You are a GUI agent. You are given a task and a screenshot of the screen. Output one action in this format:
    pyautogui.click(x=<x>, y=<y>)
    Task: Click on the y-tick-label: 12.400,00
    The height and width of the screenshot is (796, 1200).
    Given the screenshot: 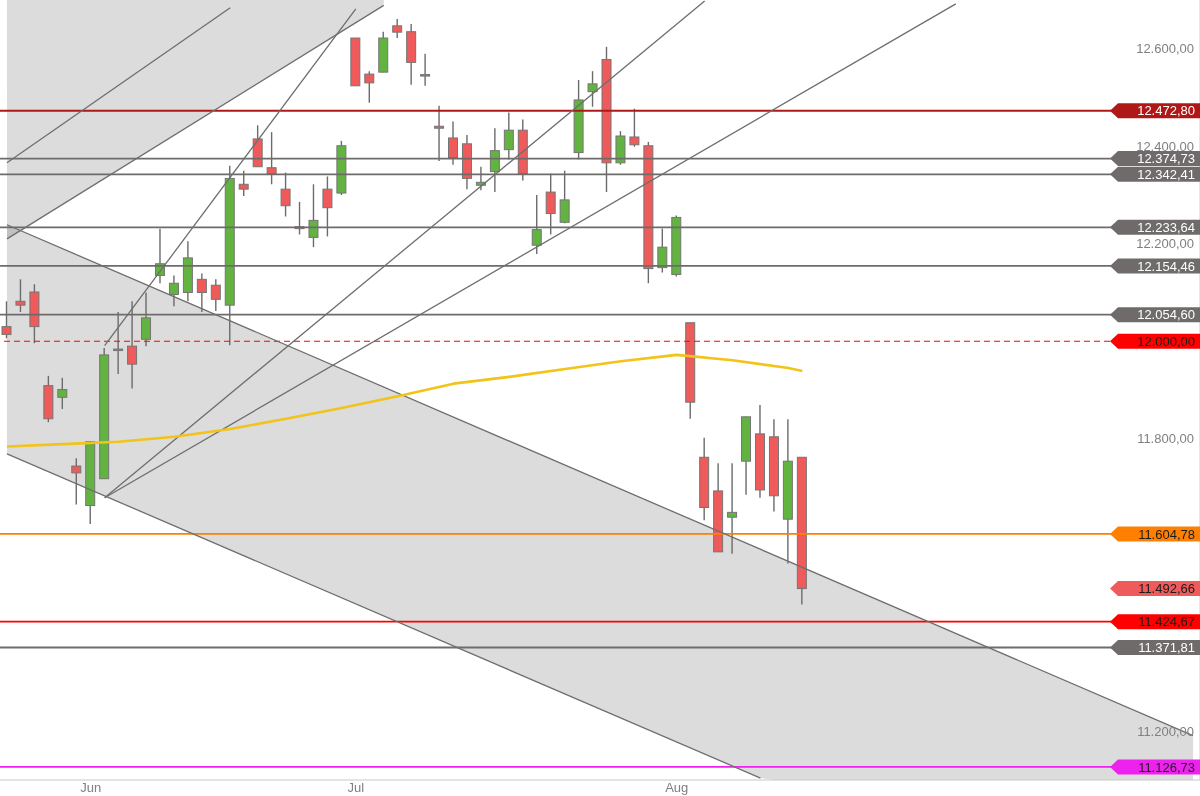 What is the action you would take?
    pyautogui.click(x=1165, y=146)
    